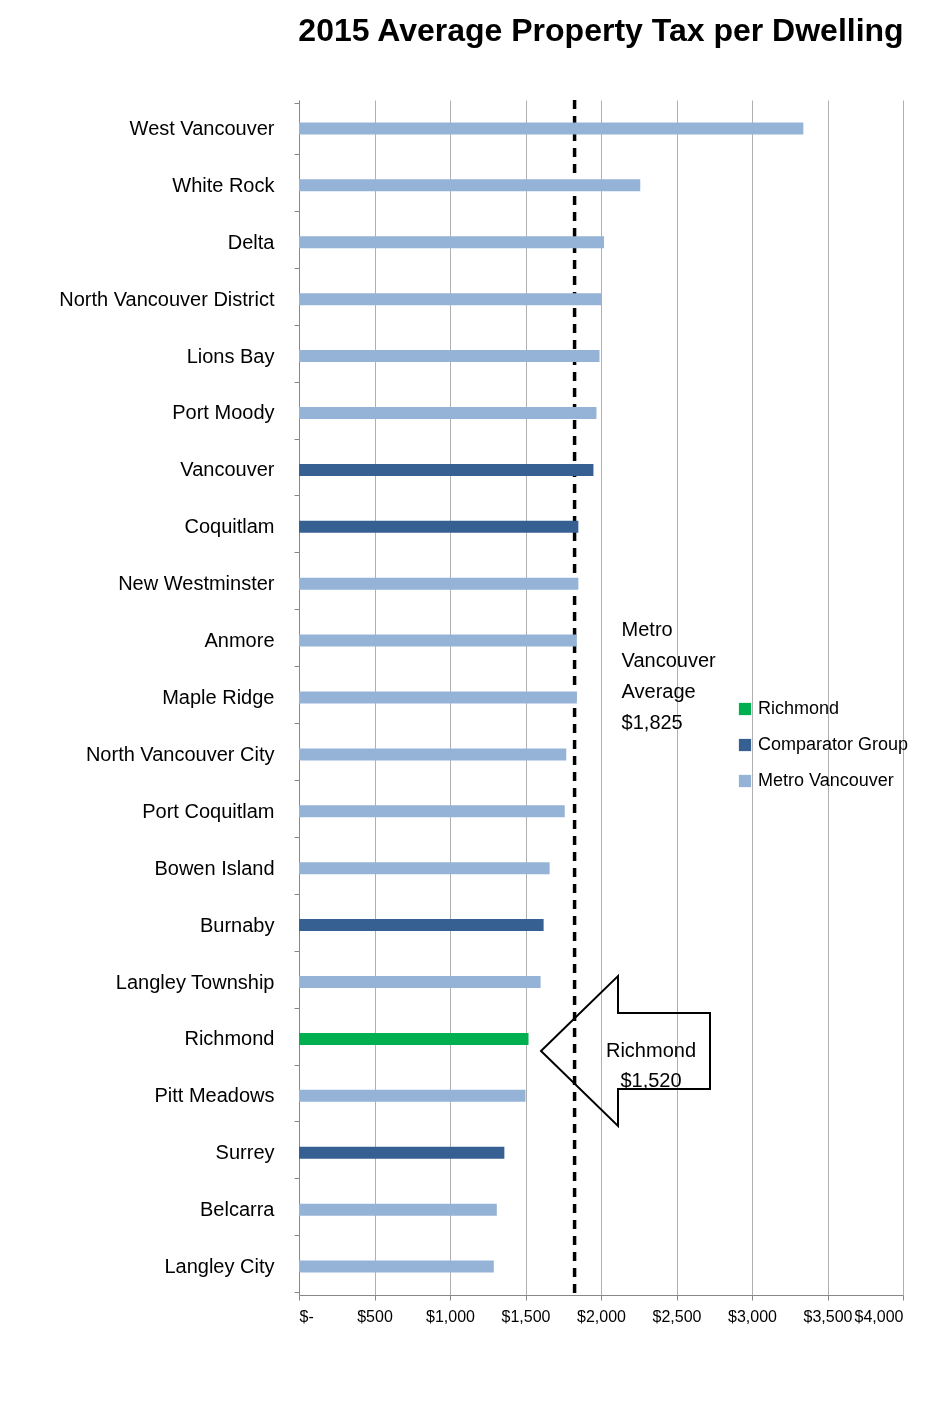 The width and height of the screenshot is (941, 1426). Describe the element at coordinates (251, 241) in the screenshot. I see `y-tick-label: Delta` at that location.